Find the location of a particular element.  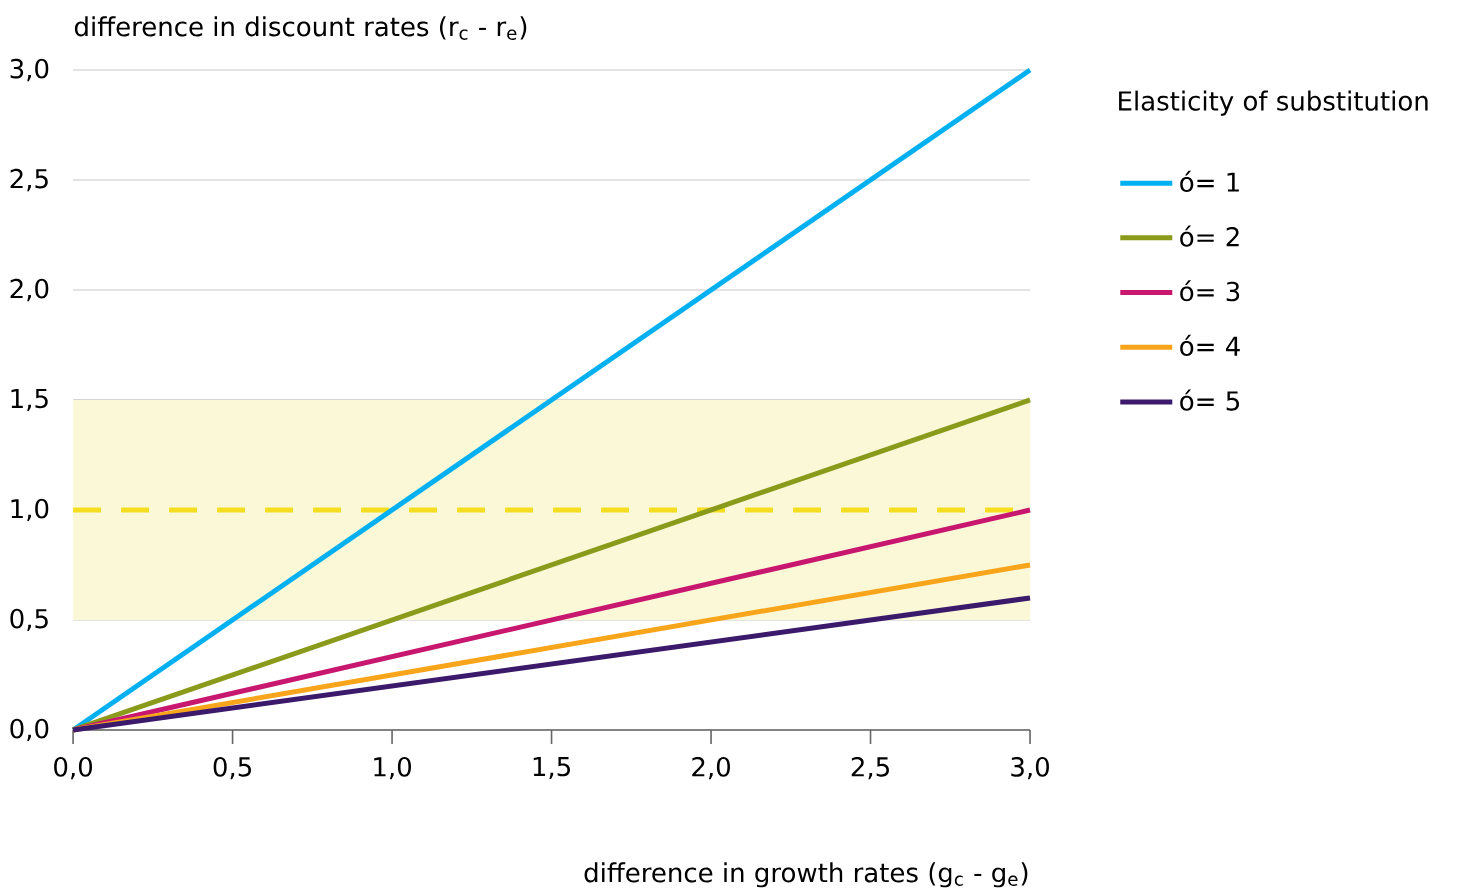

x-tick-label: 1,5 is located at coordinates (551, 768).